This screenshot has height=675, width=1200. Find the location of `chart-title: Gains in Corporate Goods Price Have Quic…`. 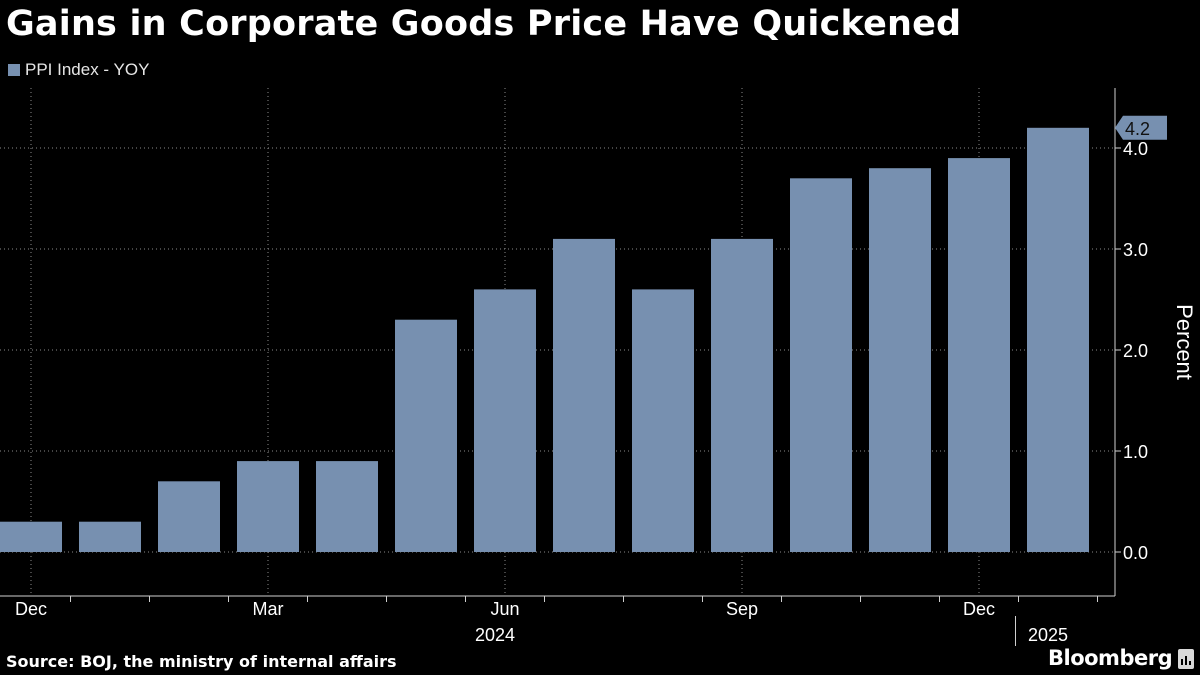

chart-title: Gains in Corporate Goods Price Have Quic… is located at coordinates (484, 24).